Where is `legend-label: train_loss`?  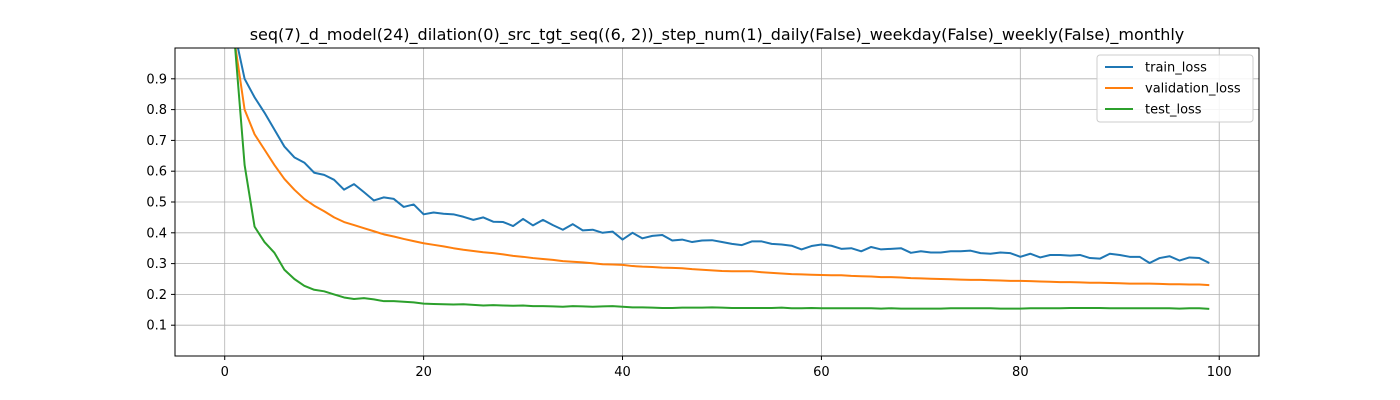
legend-label: train_loss is located at coordinates (1176, 68).